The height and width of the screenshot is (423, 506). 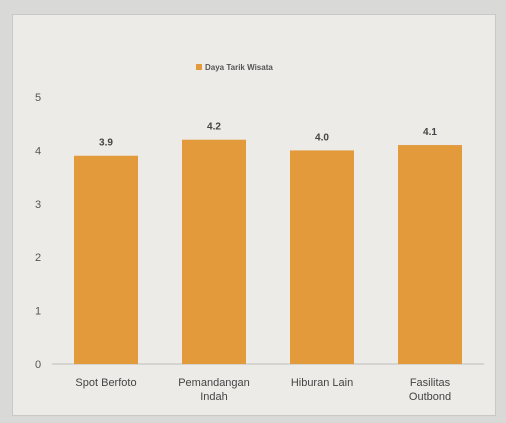 I want to click on y-tick-label: 0, so click(x=38, y=365).